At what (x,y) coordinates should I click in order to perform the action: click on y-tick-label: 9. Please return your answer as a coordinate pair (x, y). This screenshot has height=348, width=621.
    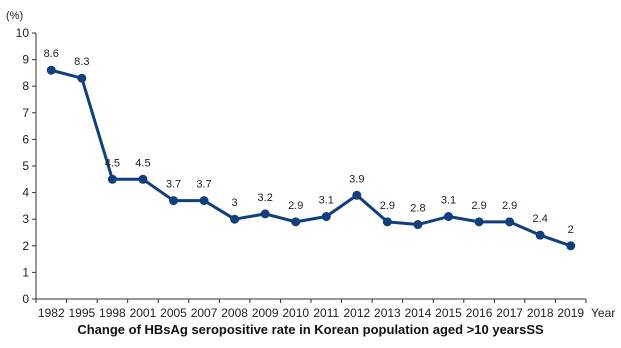
    Looking at the image, I should click on (25, 60).